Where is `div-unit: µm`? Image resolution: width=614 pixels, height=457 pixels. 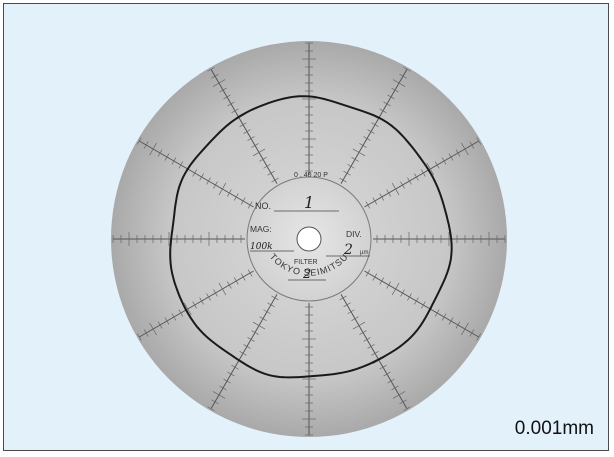 div-unit: µm is located at coordinates (364, 253).